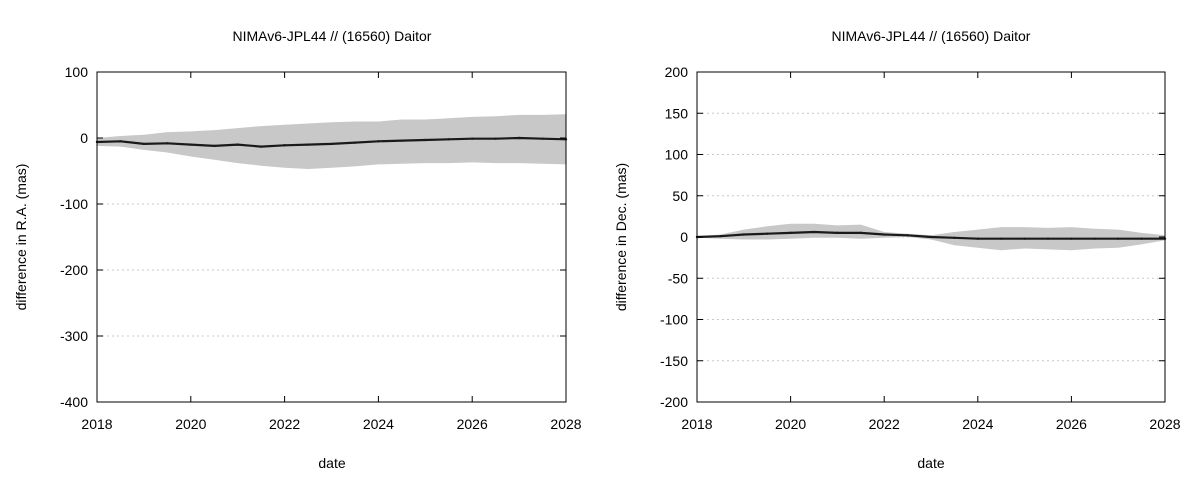  Describe the element at coordinates (21, 237) in the screenshot. I see `y-axis-label: difference in R.A. (mas)` at that location.